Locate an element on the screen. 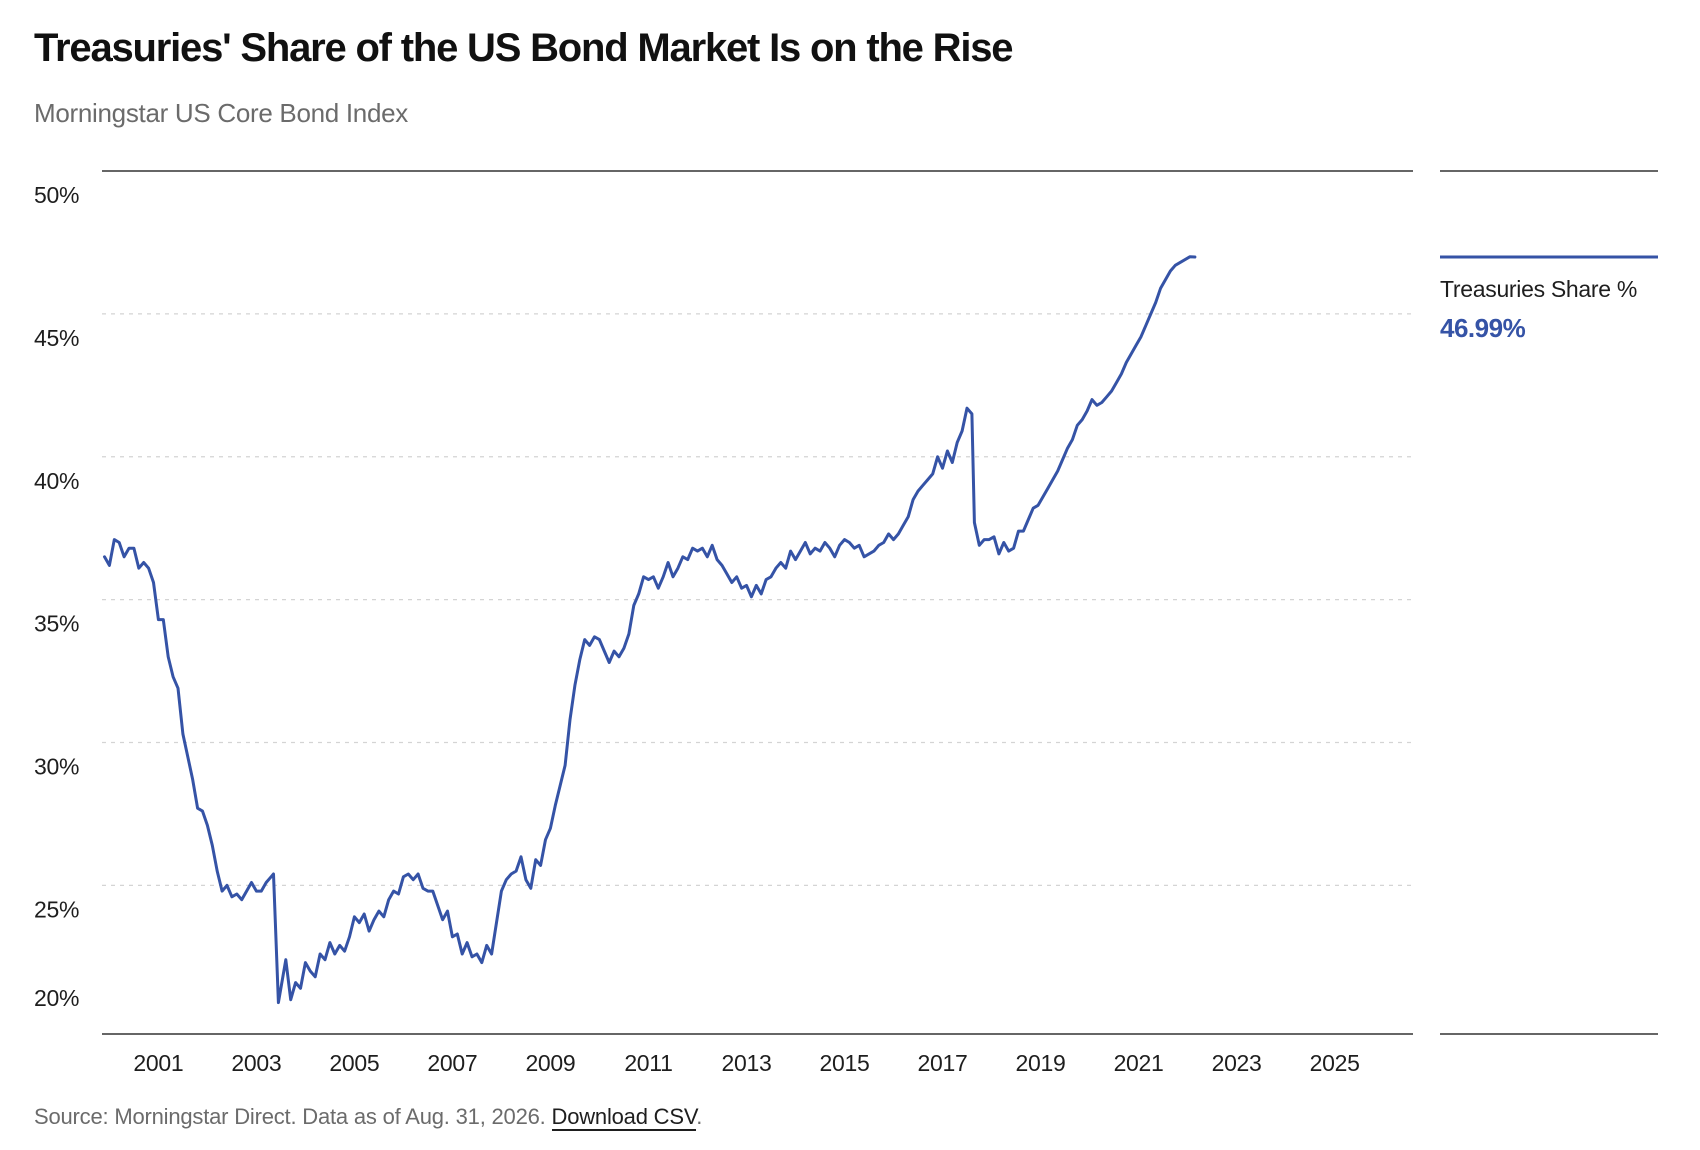 This screenshot has height=1150, width=1700. y-tick-label: 35% is located at coordinates (56, 624).